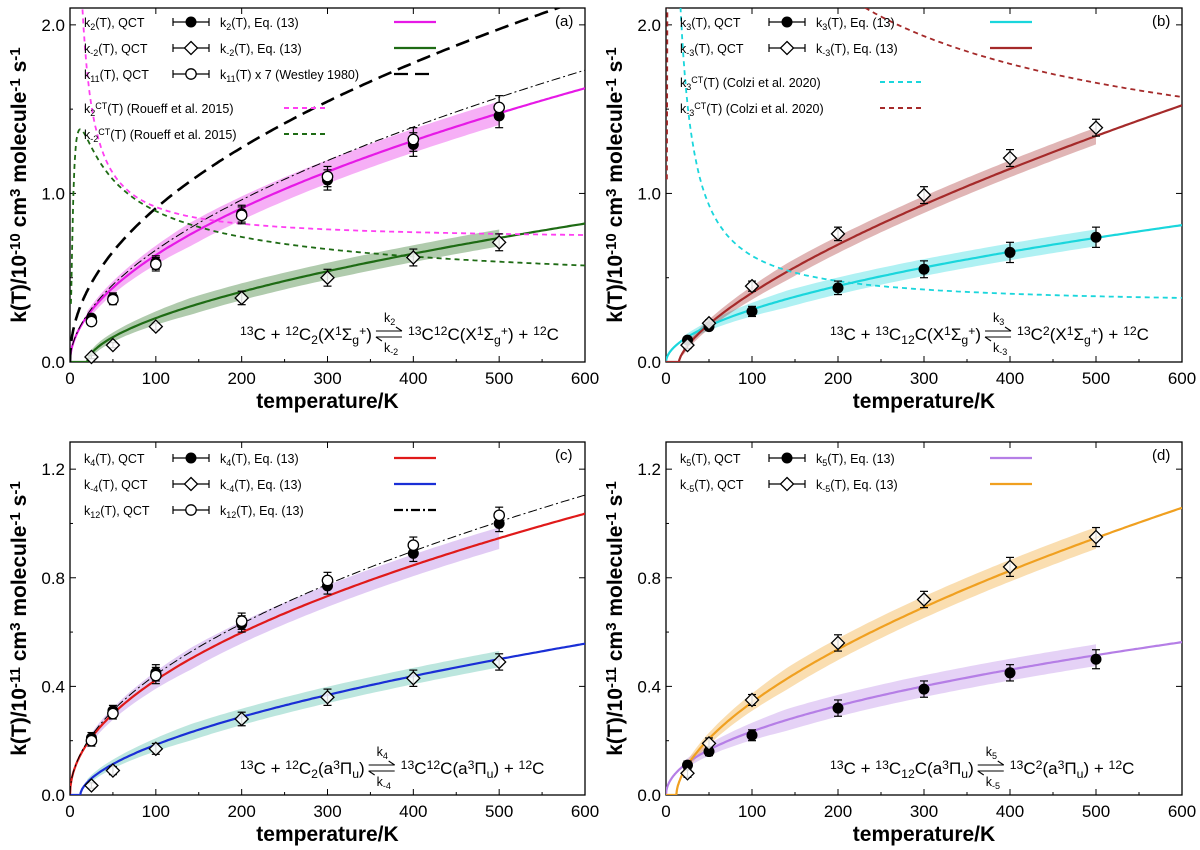  What do you see at coordinates (228, 27) in the screenshot?
I see `text-part: 2` at bounding box center [228, 27].